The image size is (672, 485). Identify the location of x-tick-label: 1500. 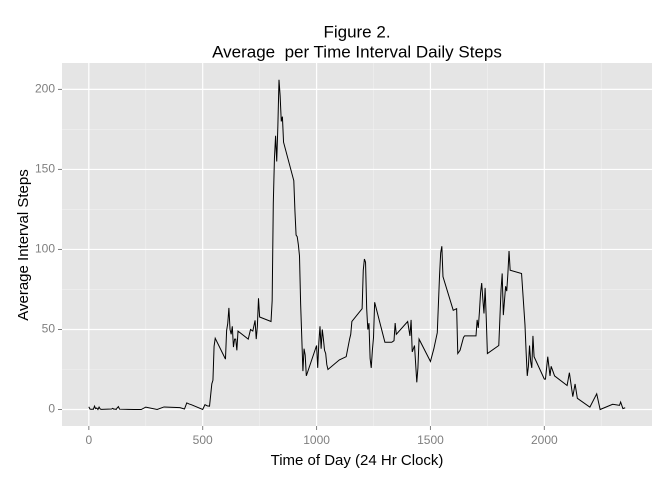
(430, 440).